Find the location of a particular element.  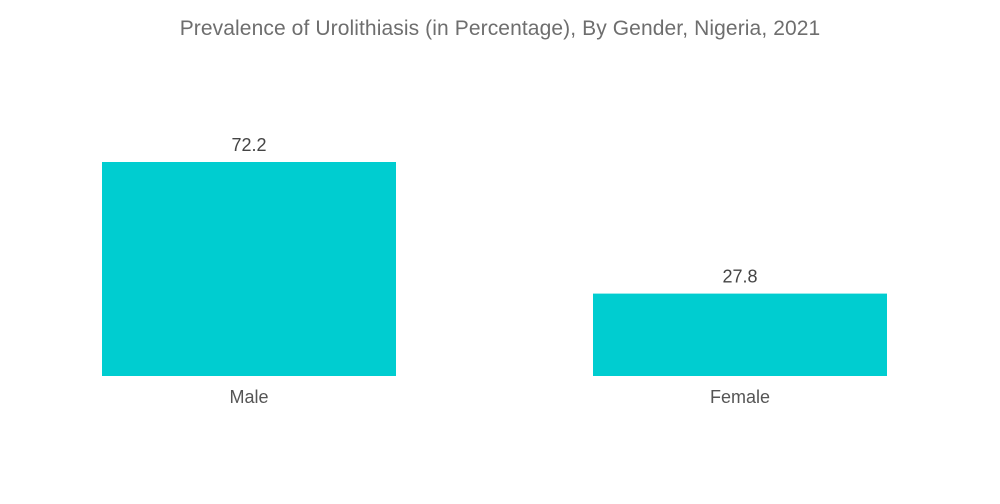

x-tick-label-female: Female is located at coordinates (740, 397).